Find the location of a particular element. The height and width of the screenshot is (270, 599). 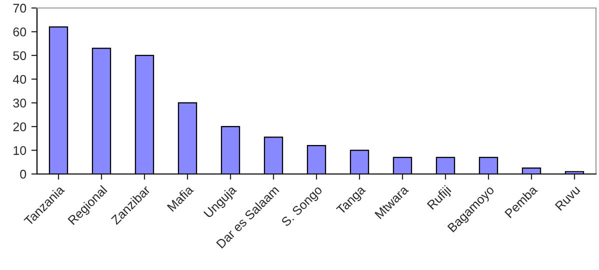

y-tick-label: 10 is located at coordinates (20, 150).